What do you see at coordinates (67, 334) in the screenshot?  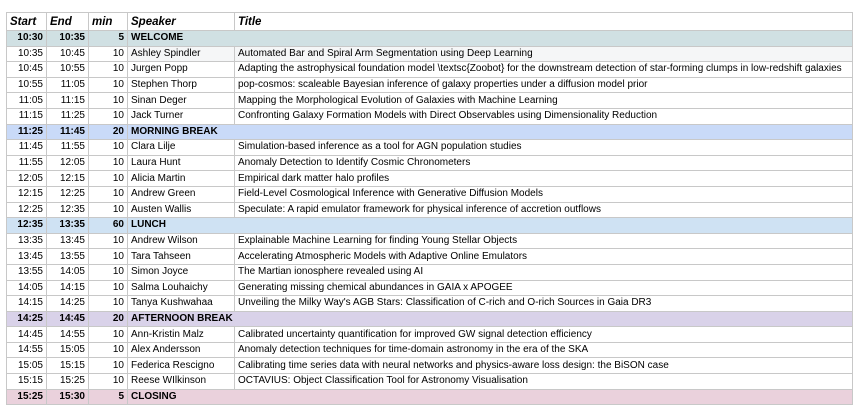 I see `end-cell: 14:55` at bounding box center [67, 334].